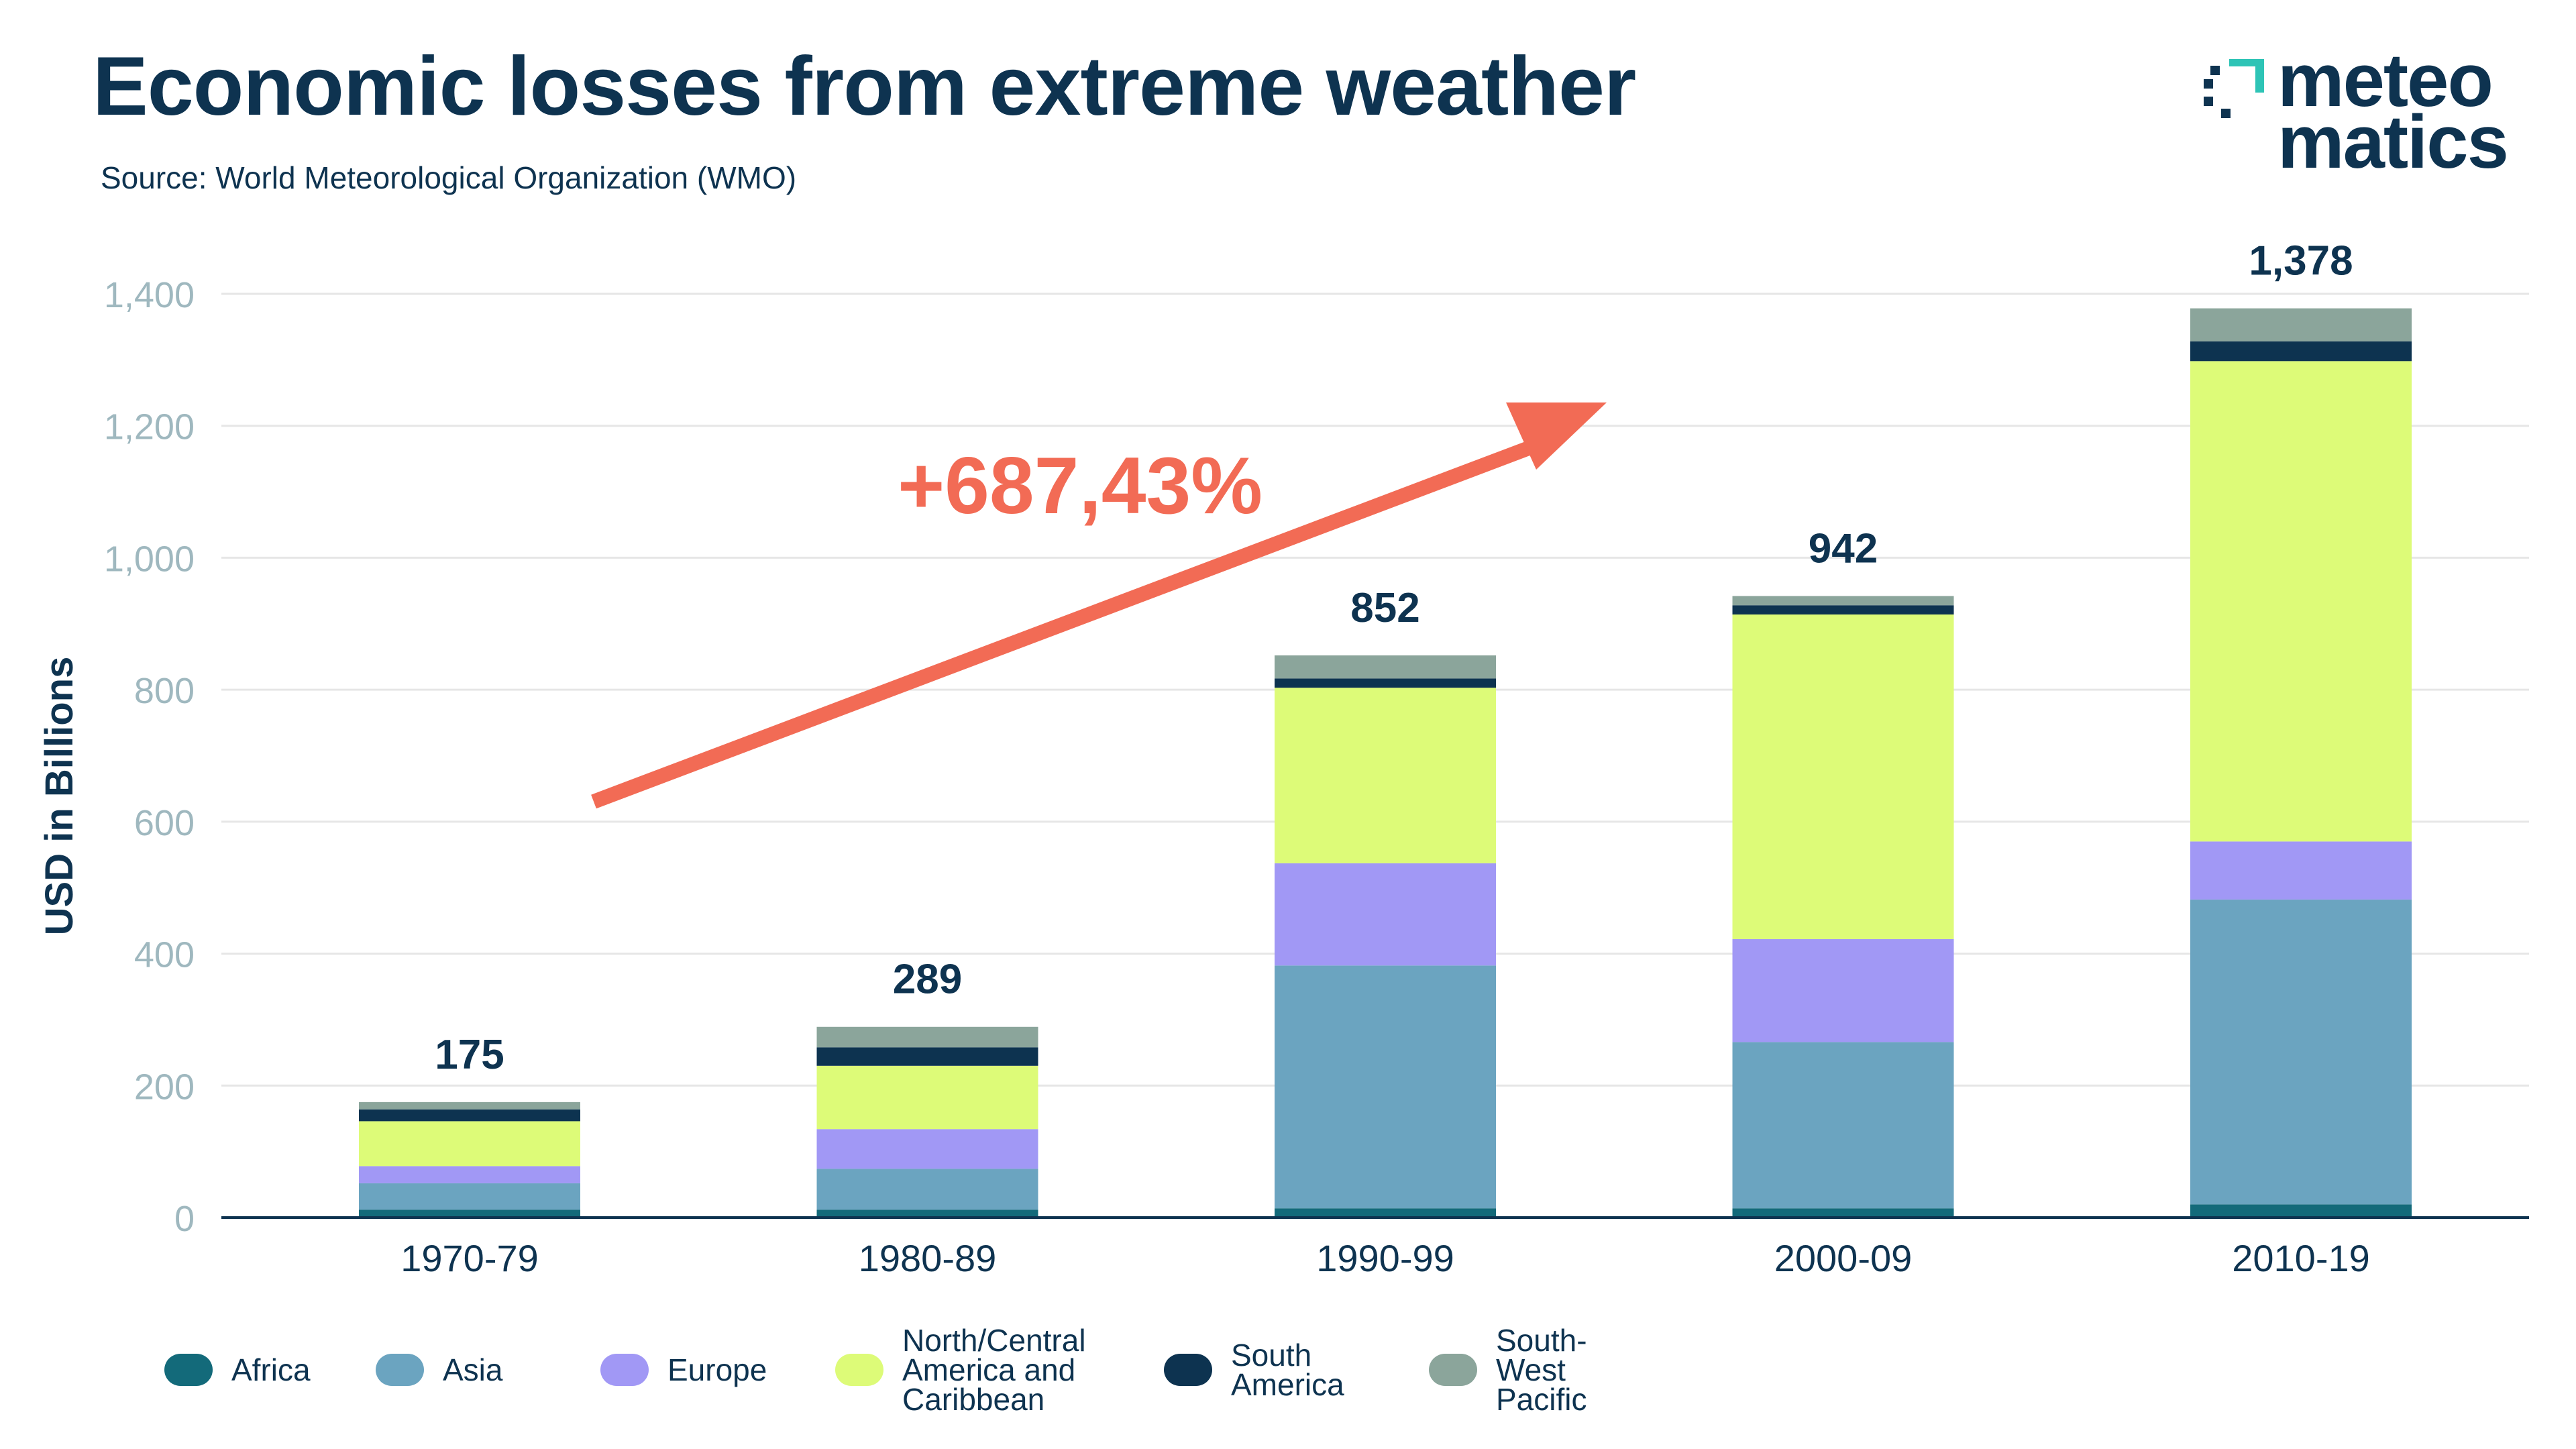  What do you see at coordinates (1385, 1258) in the screenshot?
I see `x-tick-label: 1990-99` at bounding box center [1385, 1258].